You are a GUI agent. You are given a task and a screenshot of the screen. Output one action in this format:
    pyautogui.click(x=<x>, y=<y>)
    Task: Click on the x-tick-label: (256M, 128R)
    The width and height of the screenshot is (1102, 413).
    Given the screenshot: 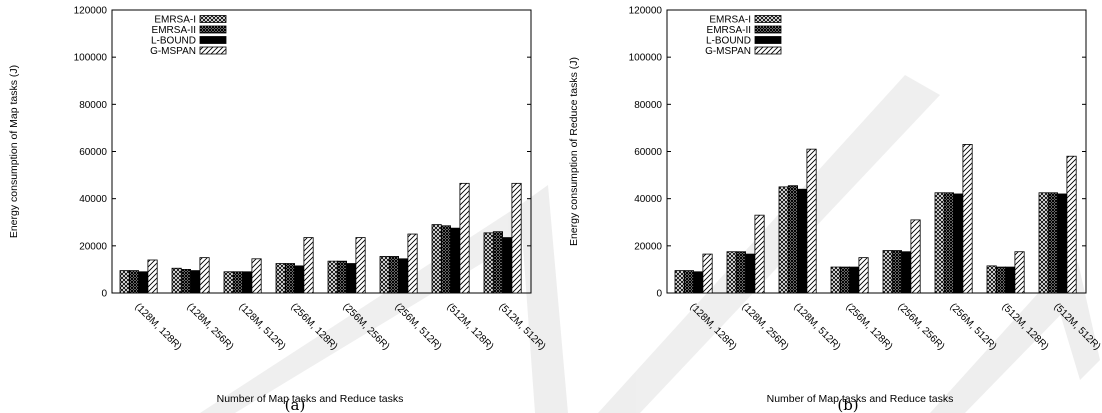 What is the action you would take?
    pyautogui.click(x=868, y=326)
    